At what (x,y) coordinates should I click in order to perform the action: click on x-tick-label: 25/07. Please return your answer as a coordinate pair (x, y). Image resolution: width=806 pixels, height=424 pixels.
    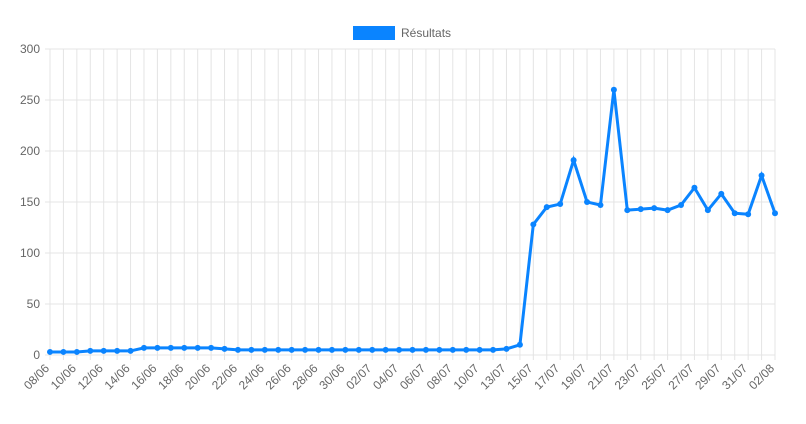
    Looking at the image, I should click on (654, 376).